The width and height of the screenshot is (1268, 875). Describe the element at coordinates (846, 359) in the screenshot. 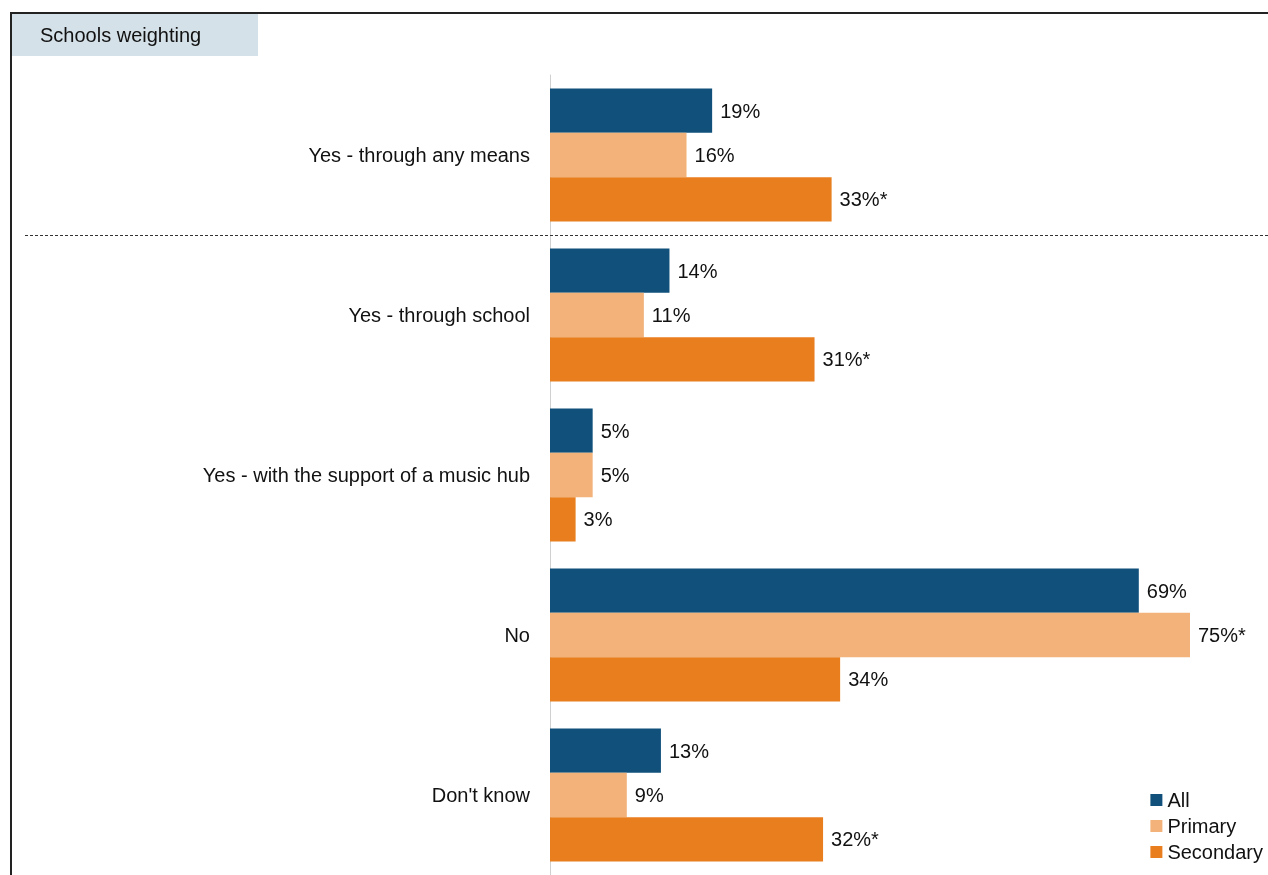

I see `data-label: 31%*` at that location.